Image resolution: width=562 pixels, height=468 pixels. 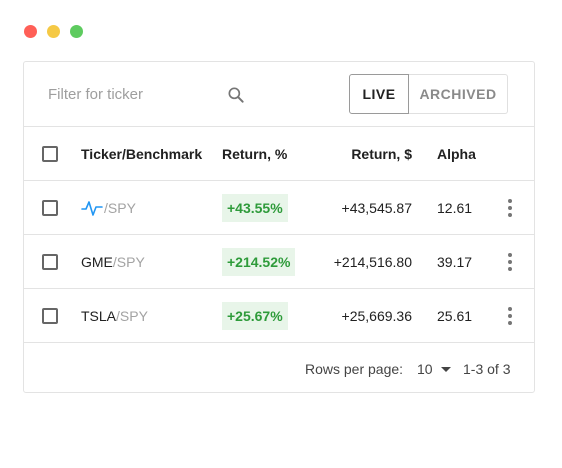 I want to click on return-pct-badge: +43.55%, so click(x=255, y=207).